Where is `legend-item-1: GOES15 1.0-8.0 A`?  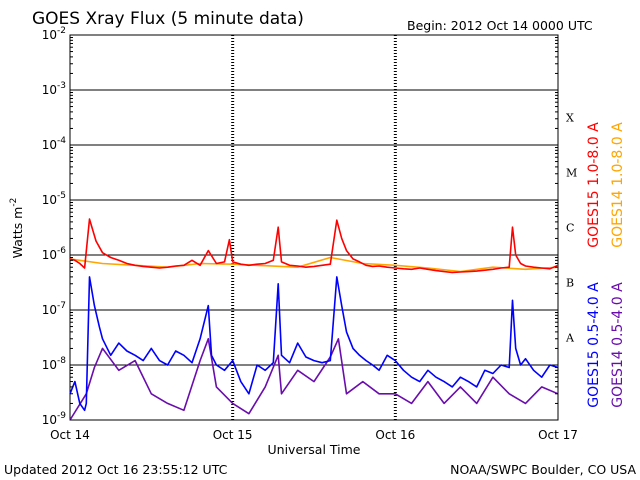
legend-item-1: GOES15 1.0-8.0 A is located at coordinates (594, 185).